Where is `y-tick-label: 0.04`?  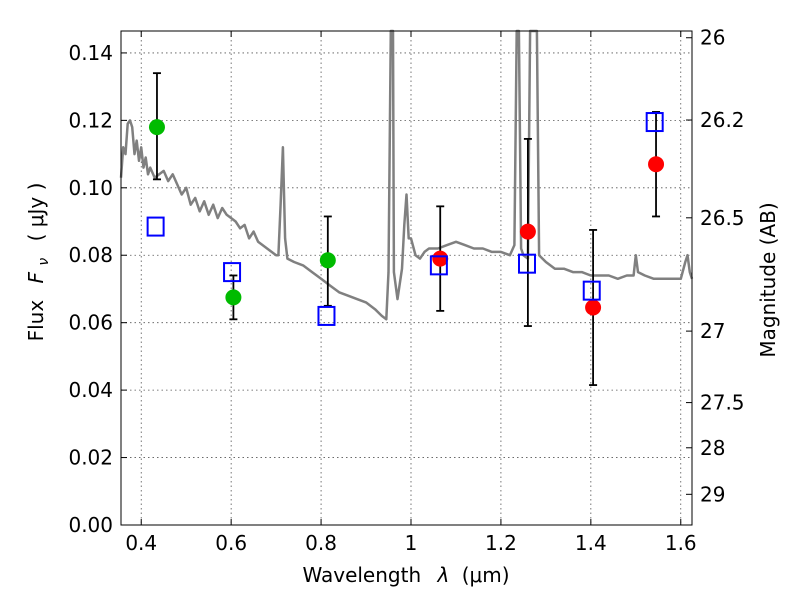 y-tick-label: 0.04 is located at coordinates (90, 390).